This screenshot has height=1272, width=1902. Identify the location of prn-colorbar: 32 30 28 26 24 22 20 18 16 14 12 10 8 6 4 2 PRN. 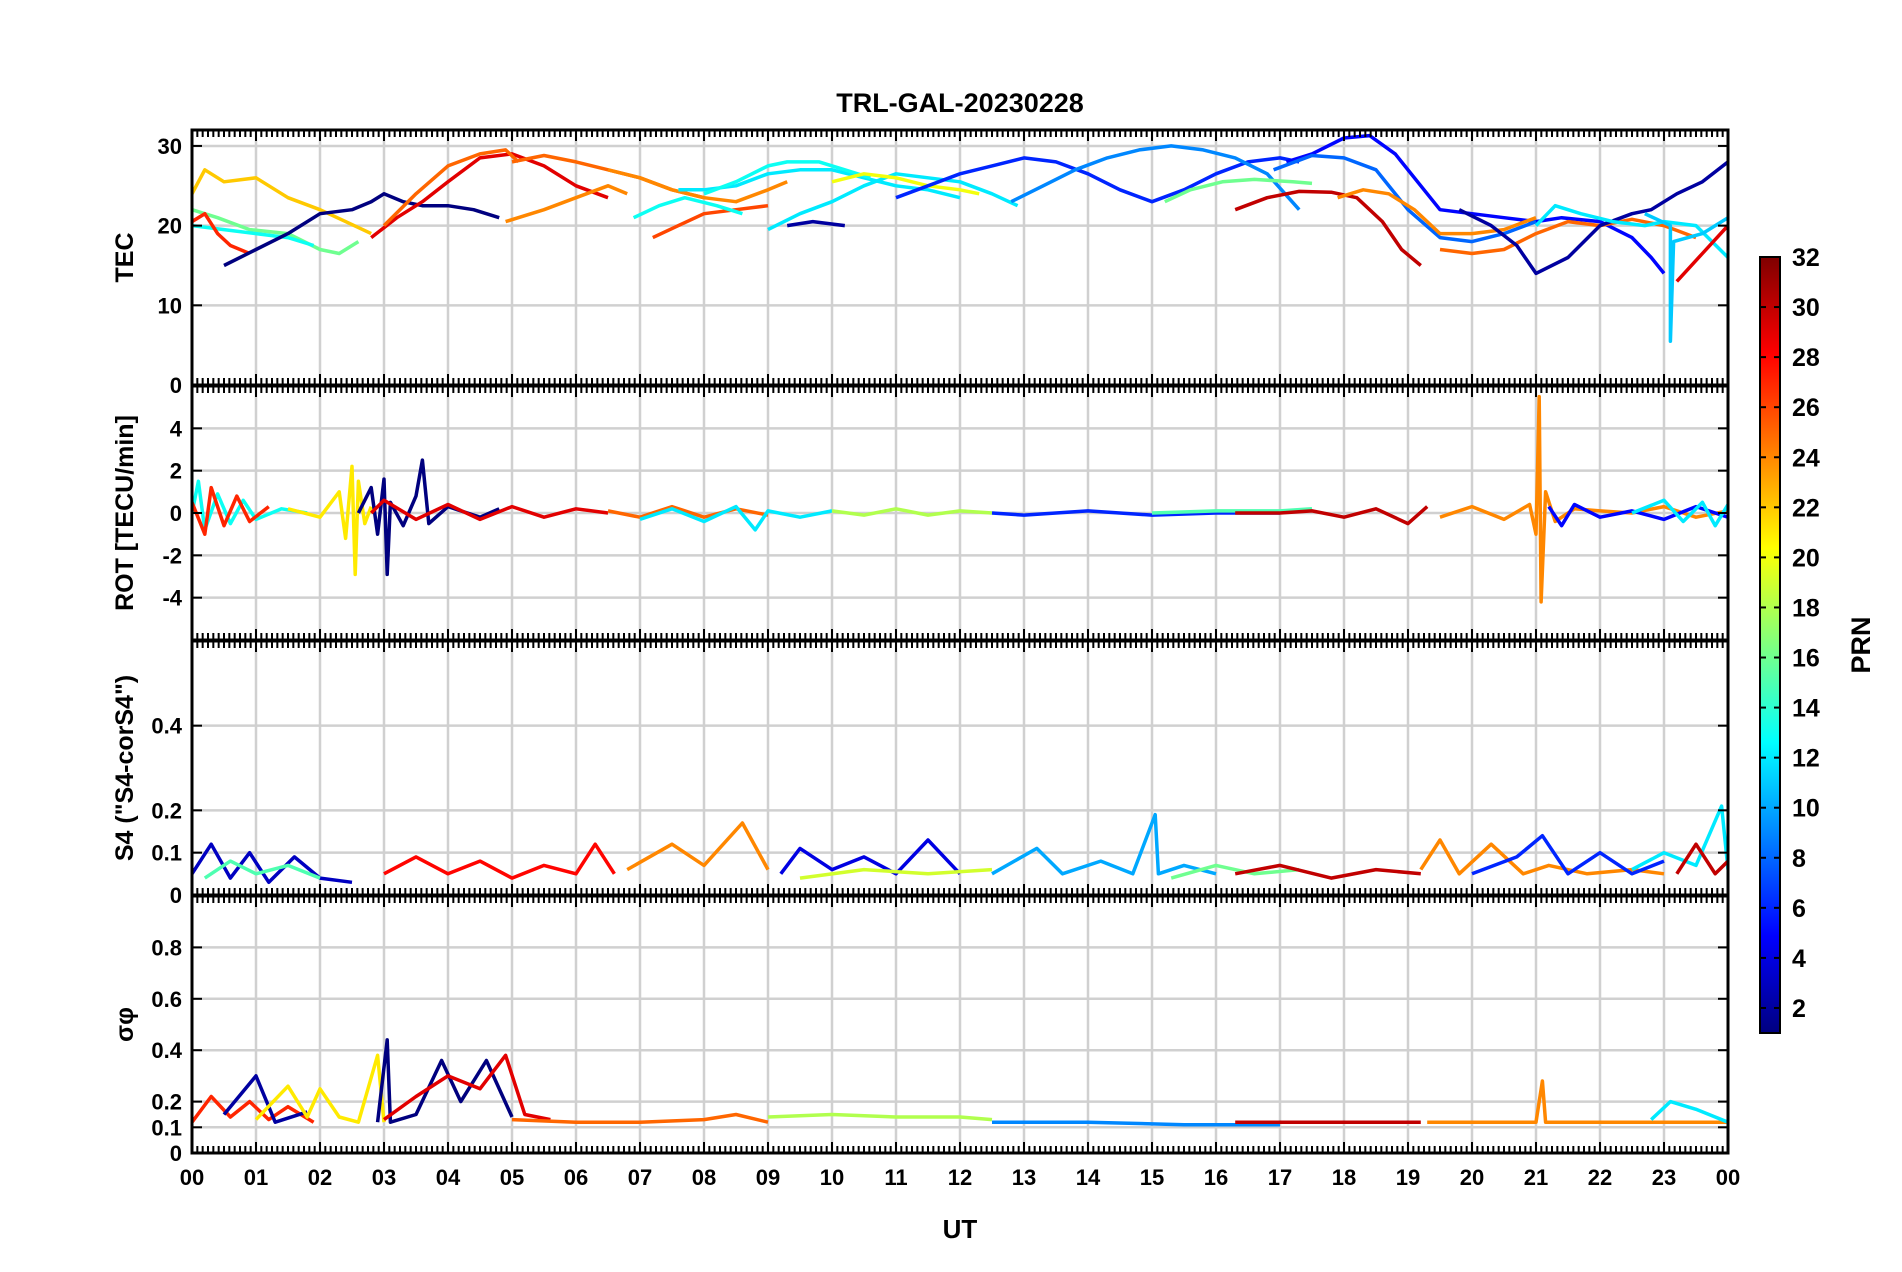
(1817, 639).